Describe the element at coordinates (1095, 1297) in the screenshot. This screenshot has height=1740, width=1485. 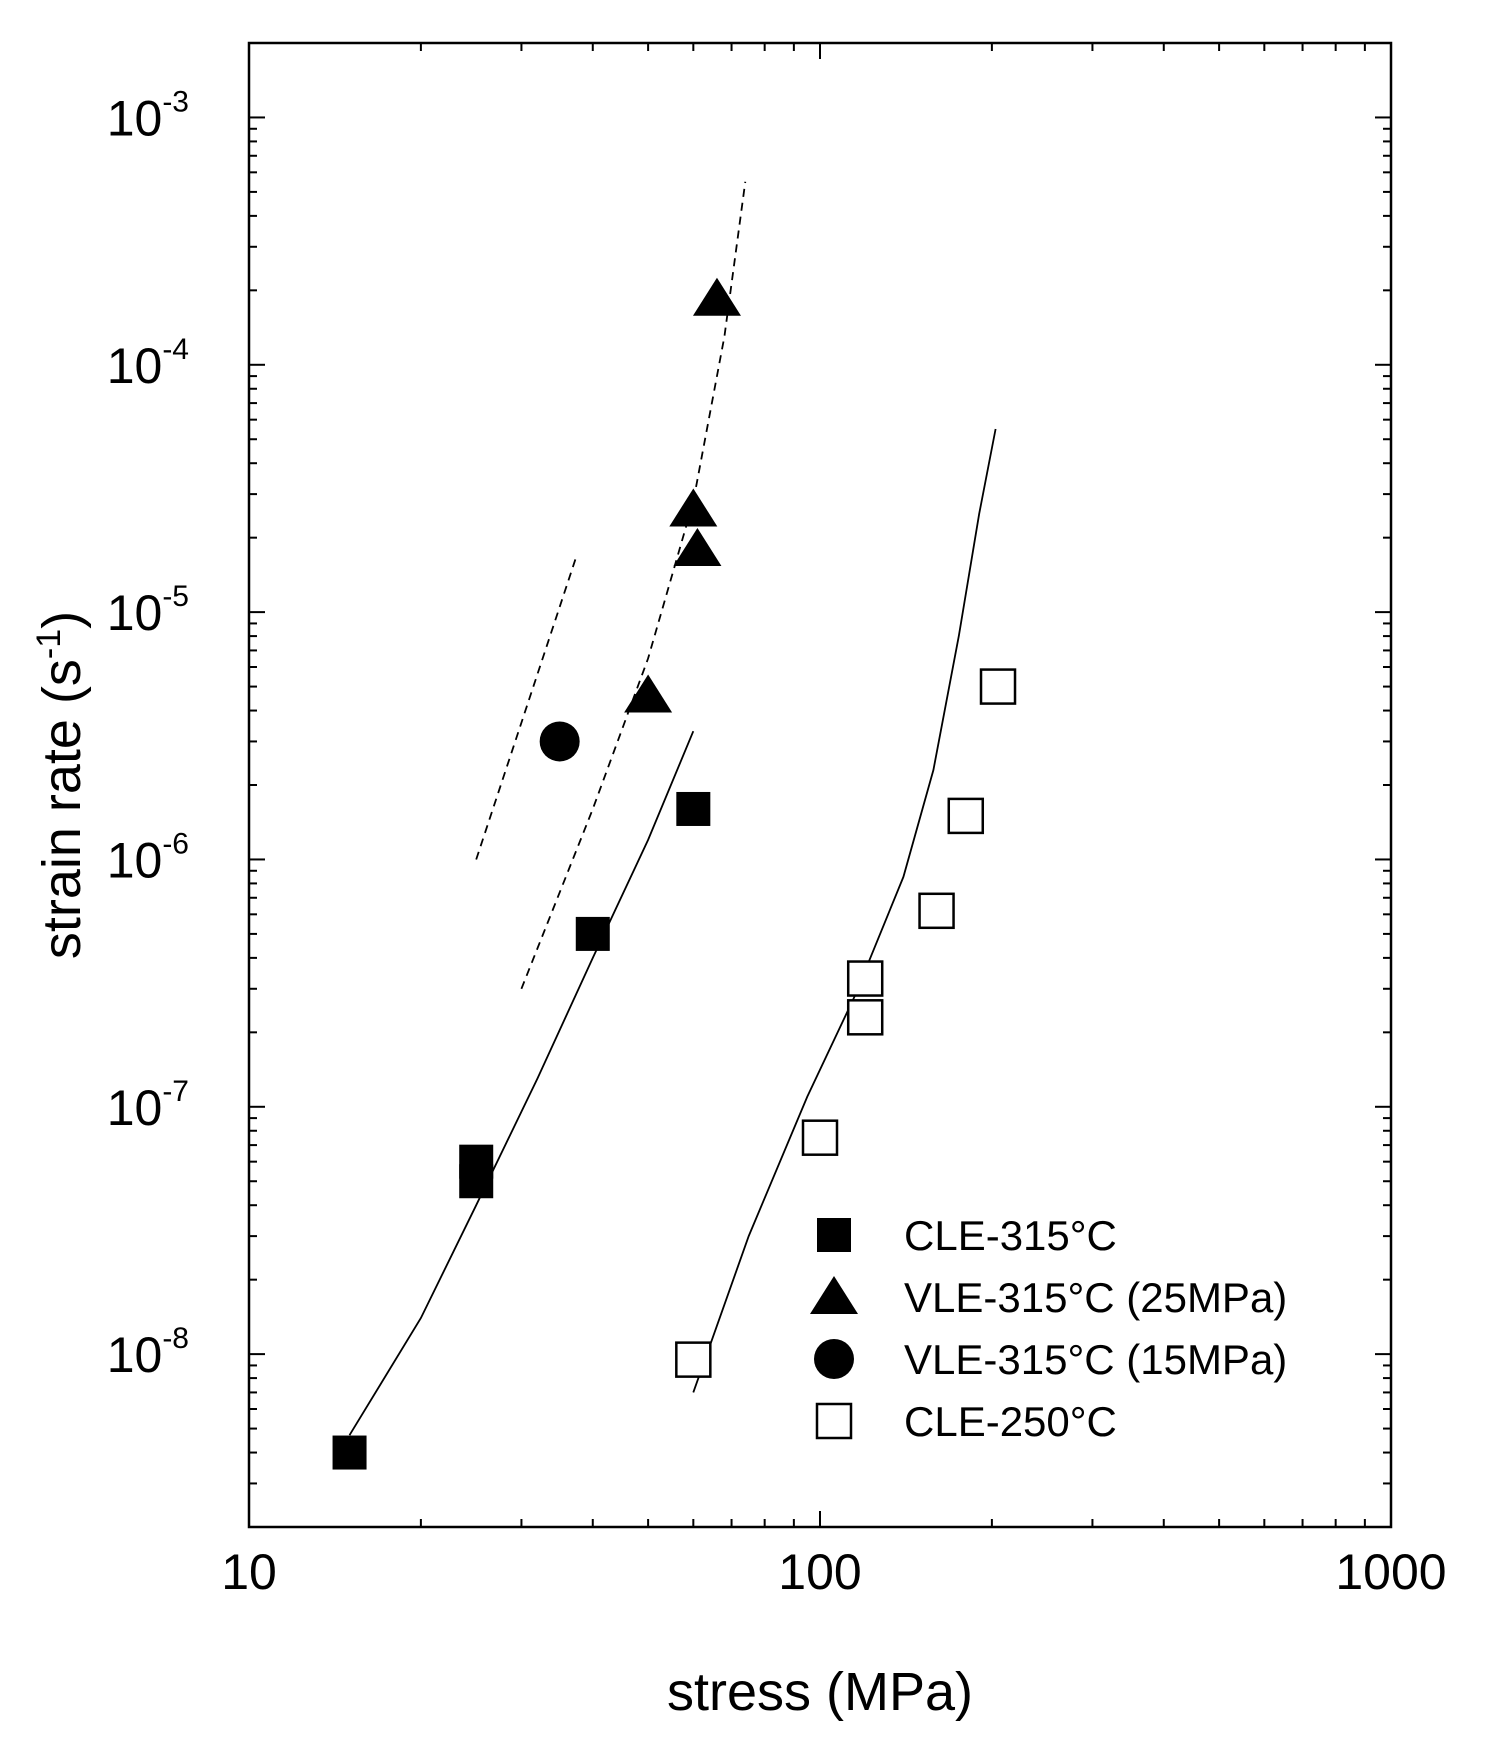
I see `legend-label-1: VLE-315°C (25MPa)` at that location.